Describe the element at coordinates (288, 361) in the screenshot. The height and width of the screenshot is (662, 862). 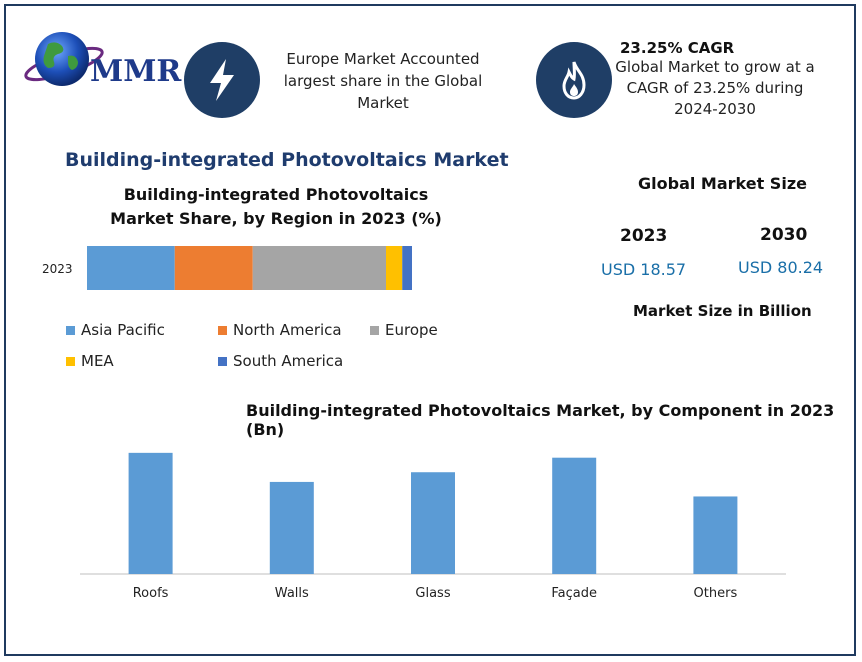
I see `legend-label: South America` at that location.